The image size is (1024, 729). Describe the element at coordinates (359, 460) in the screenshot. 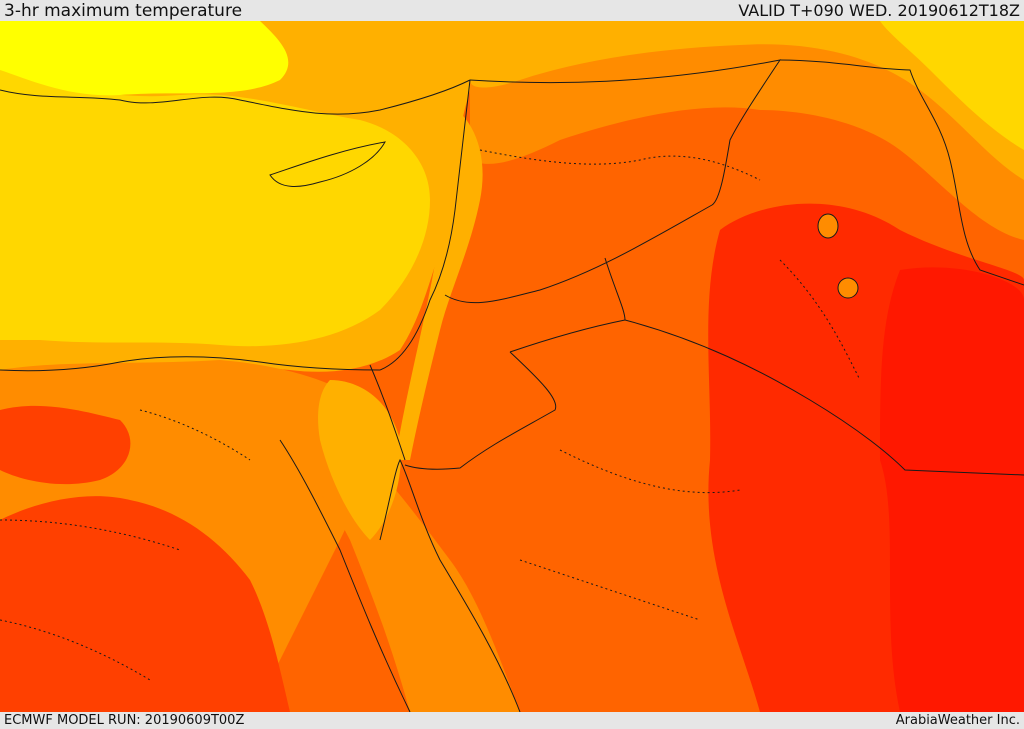

I see `temp-zone-sinai` at that location.